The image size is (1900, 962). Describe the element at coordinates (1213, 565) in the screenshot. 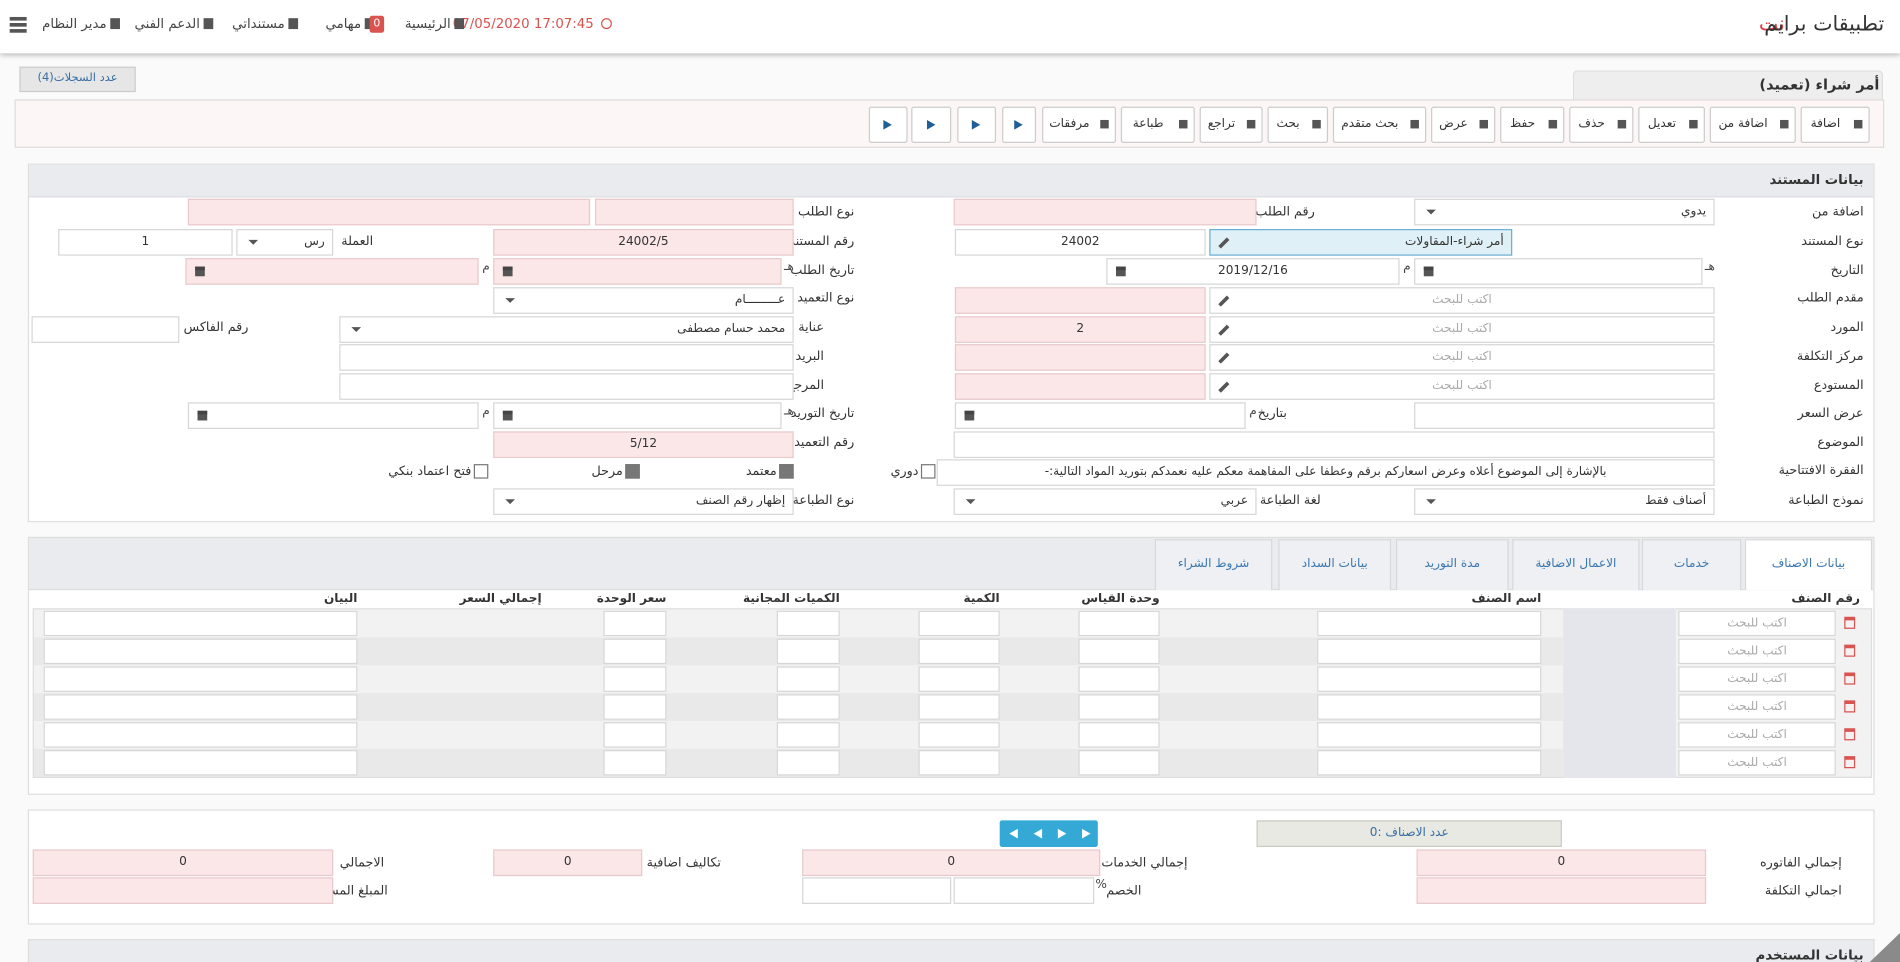

I see `tab: شروط الشراء` at that location.